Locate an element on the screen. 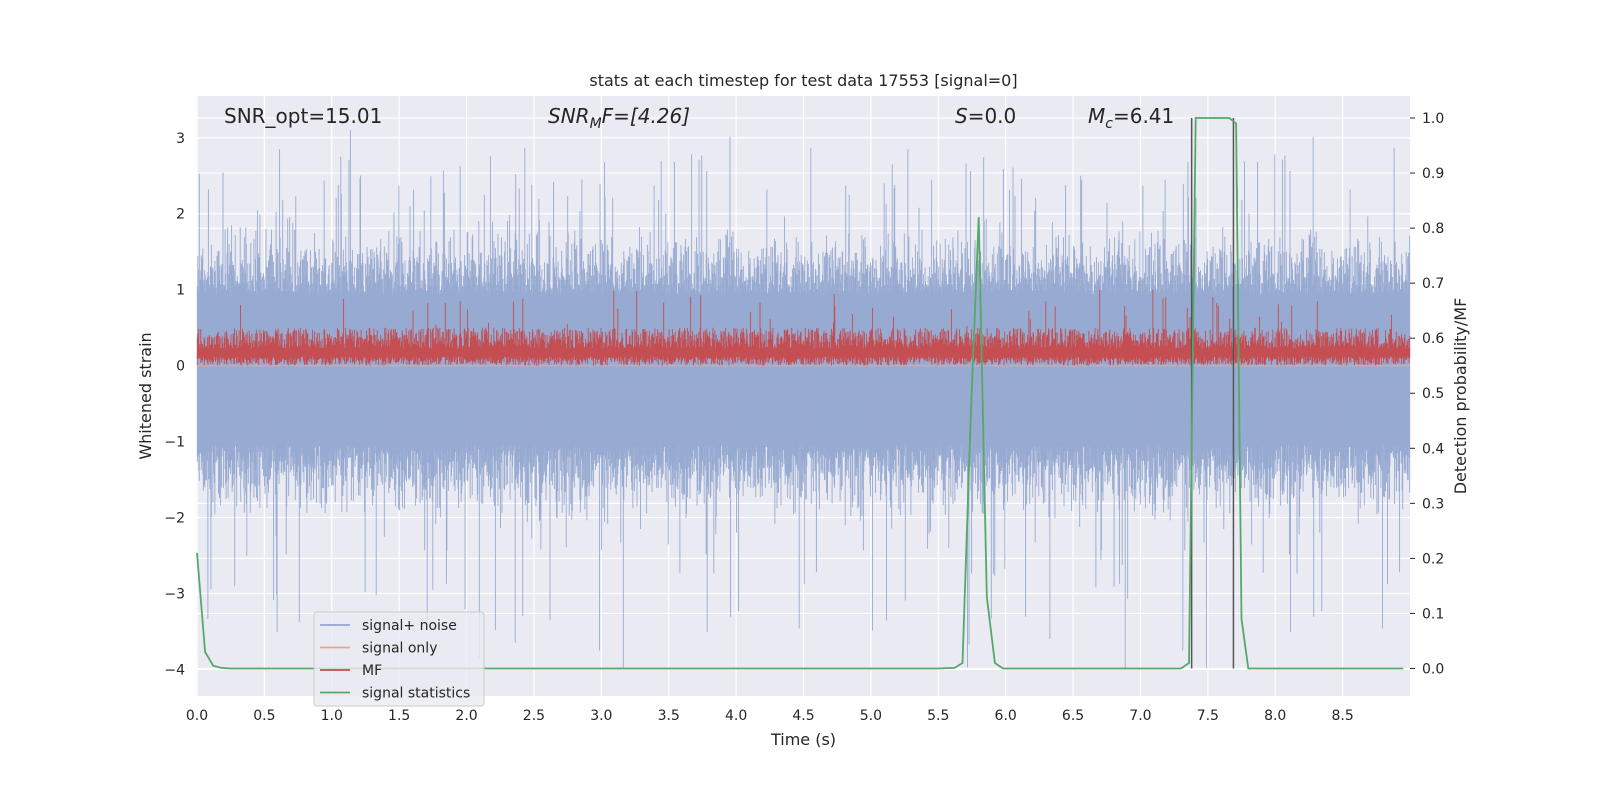 Image resolution: width=1600 pixels, height=800 pixels. y-tick-label: 2 is located at coordinates (180, 215).